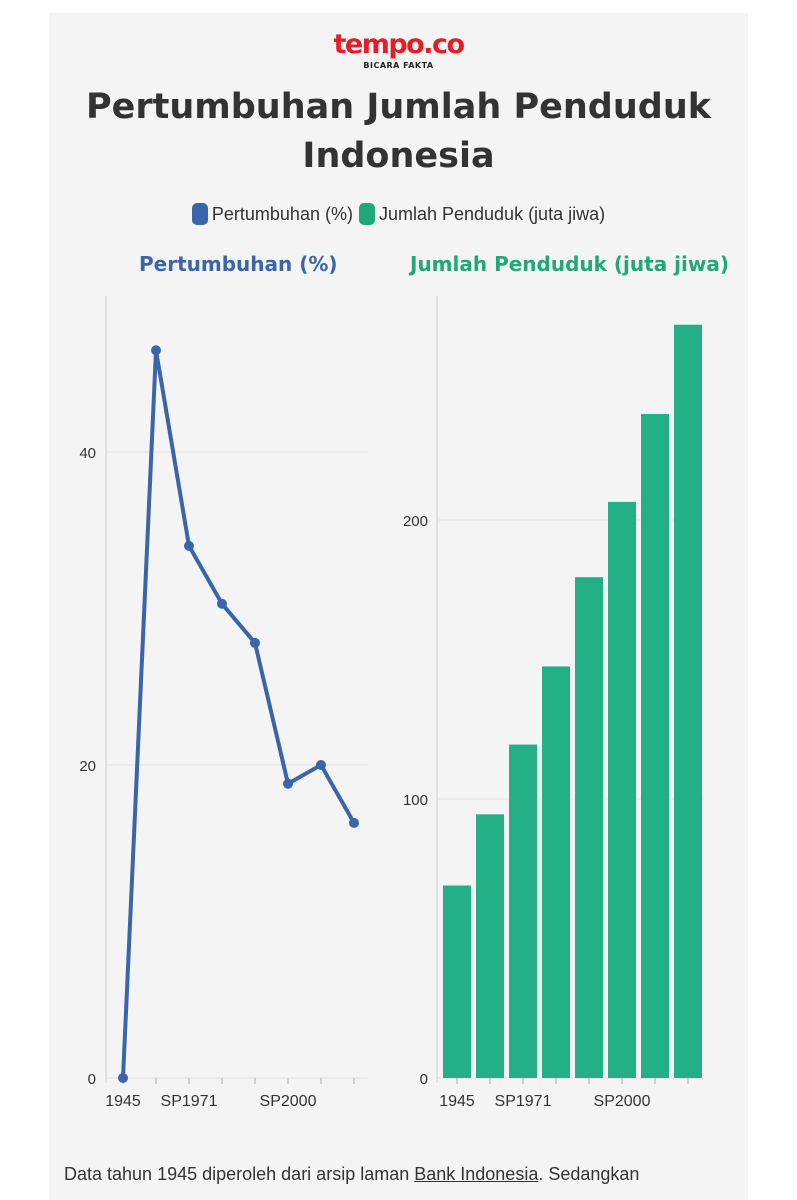 This screenshot has height=1200, width=797. I want to click on legend-label-growth: Pertumbuhan (%), so click(282, 213).